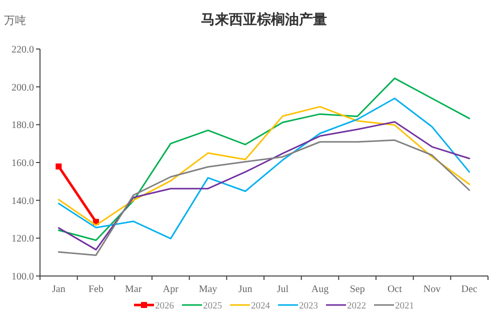 The image size is (500, 320). What do you see at coordinates (96, 289) in the screenshot?
I see `x-tick-label: Feb` at bounding box center [96, 289].